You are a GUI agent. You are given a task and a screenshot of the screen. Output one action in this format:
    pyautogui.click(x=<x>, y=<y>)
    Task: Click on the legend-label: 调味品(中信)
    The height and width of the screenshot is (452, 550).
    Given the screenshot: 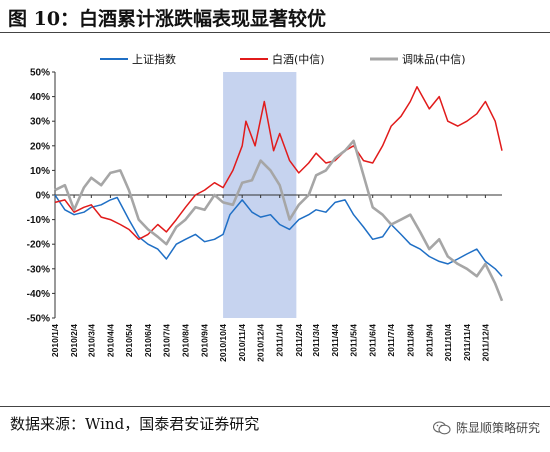 What is the action you would take?
    pyautogui.click(x=434, y=59)
    